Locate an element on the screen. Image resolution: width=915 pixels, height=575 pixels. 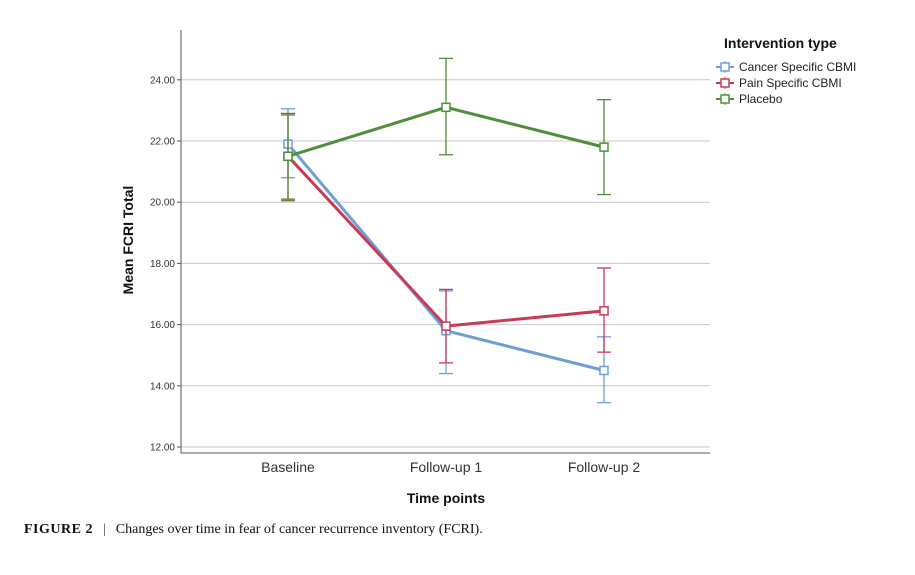
legend-item: Placebo is located at coordinates (749, 99).